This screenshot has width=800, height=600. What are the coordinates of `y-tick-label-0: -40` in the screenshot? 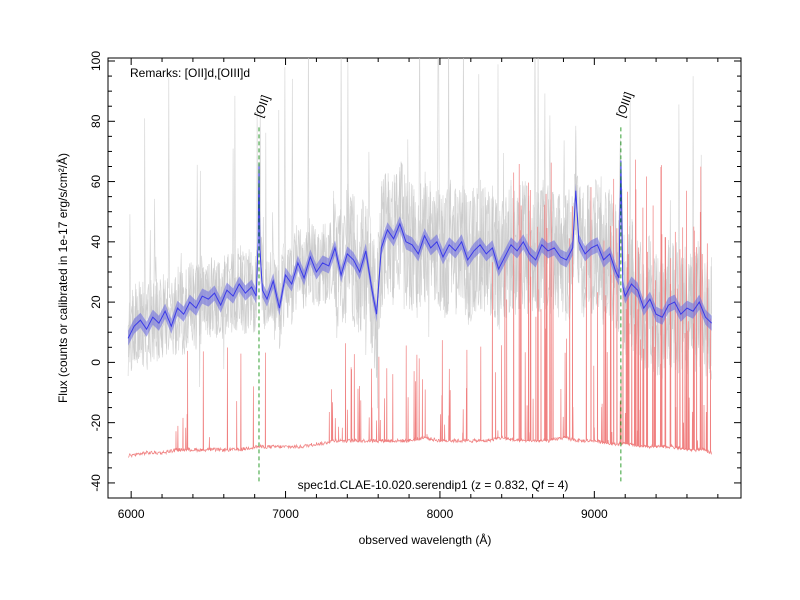 It's located at (96, 483).